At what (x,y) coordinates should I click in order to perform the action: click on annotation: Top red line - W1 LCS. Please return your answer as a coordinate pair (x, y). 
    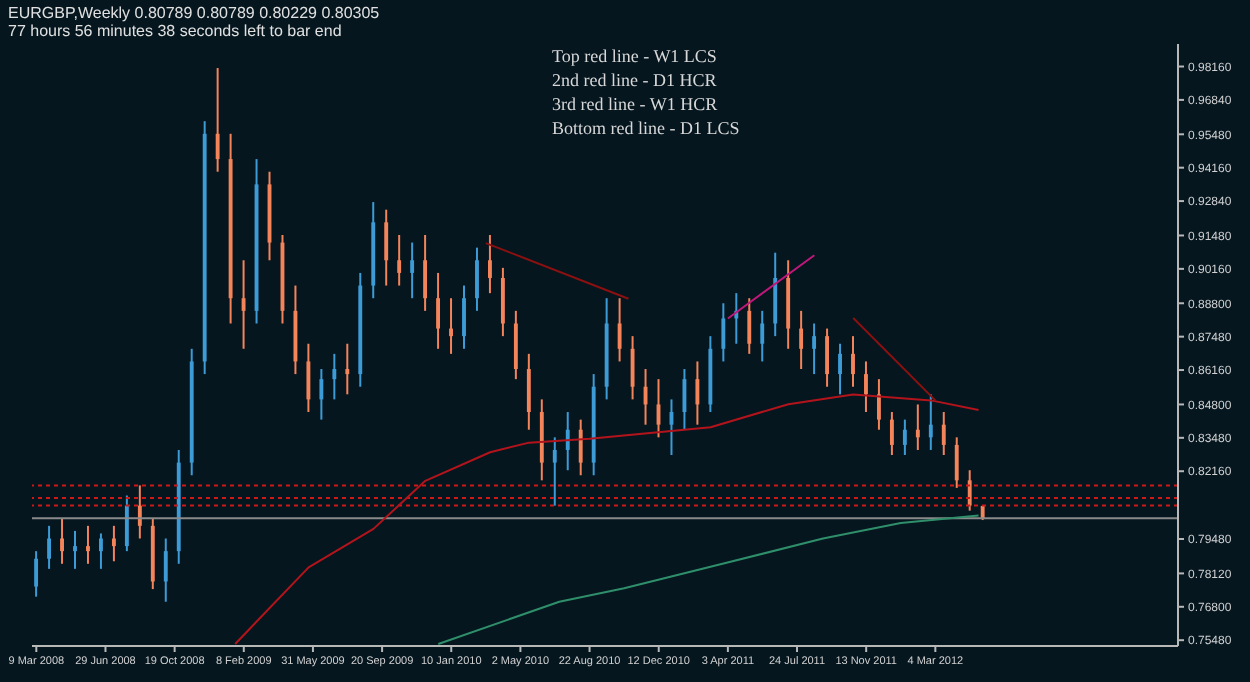
    Looking at the image, I should click on (635, 56).